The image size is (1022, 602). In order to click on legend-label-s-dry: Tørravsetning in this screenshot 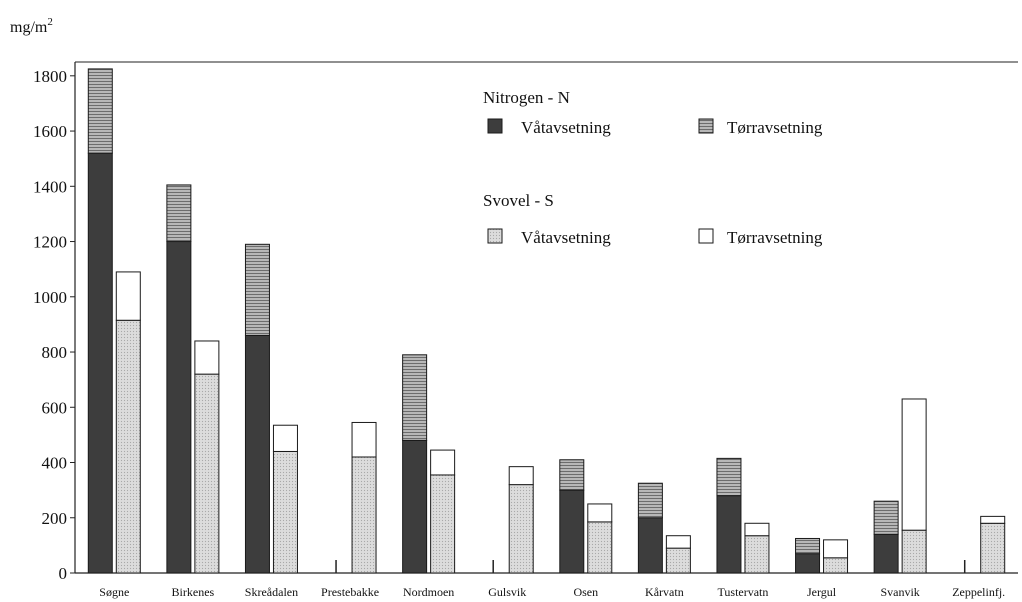, I will do `click(775, 237)`.